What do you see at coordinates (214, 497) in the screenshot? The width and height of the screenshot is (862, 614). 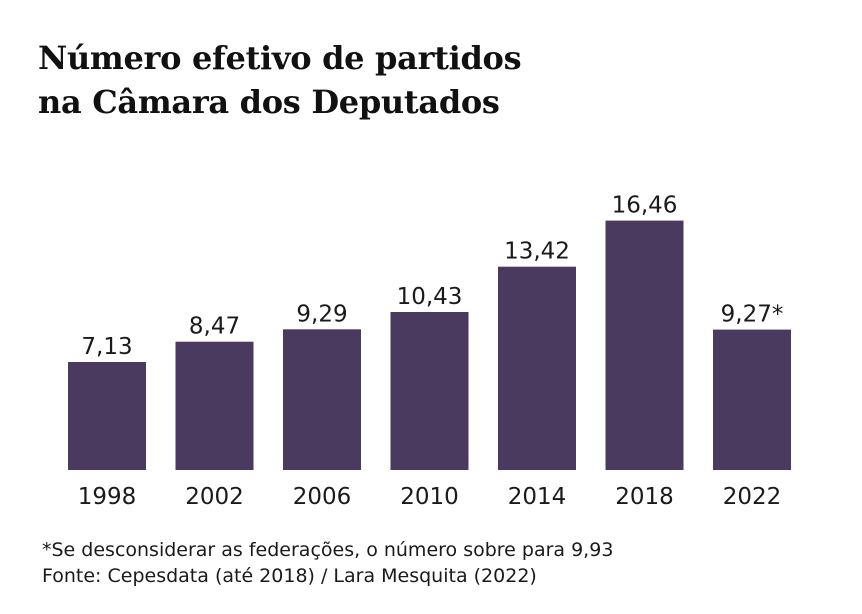 I see `x-tick-2002: 2002` at bounding box center [214, 497].